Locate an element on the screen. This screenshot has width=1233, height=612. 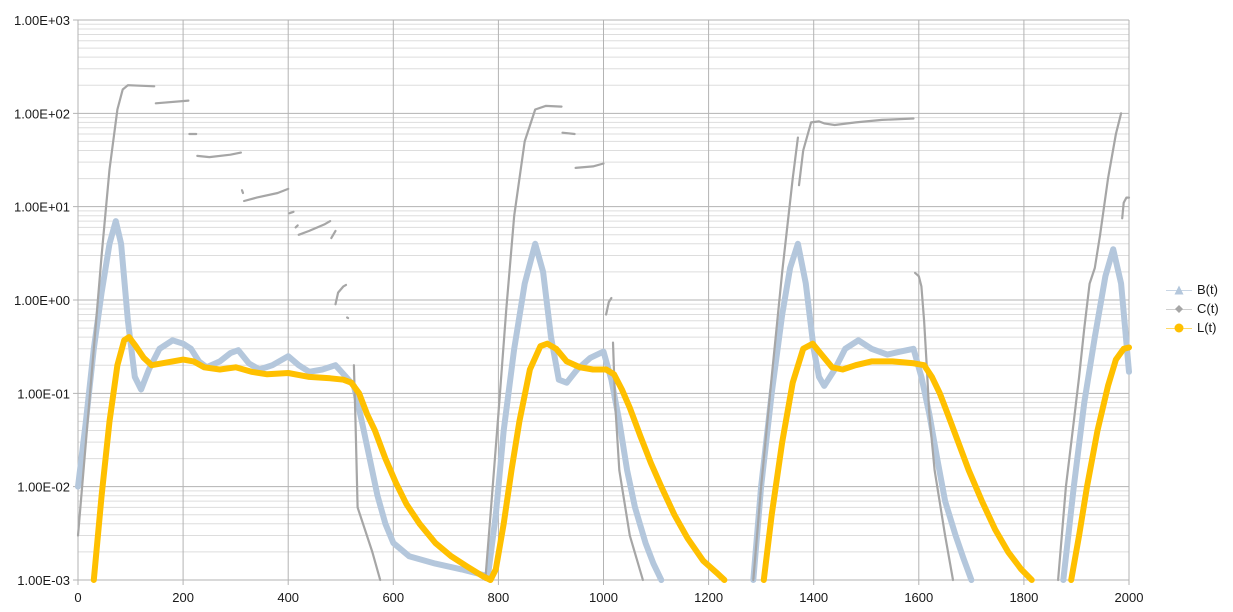
y-tick-label: 1.00E+02 is located at coordinates (42, 113).